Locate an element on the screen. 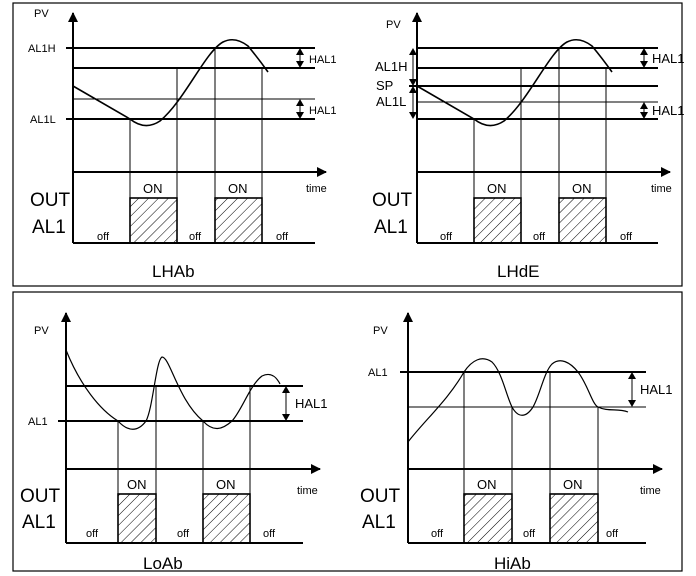  hiab-time-label: time is located at coordinates (650, 491).